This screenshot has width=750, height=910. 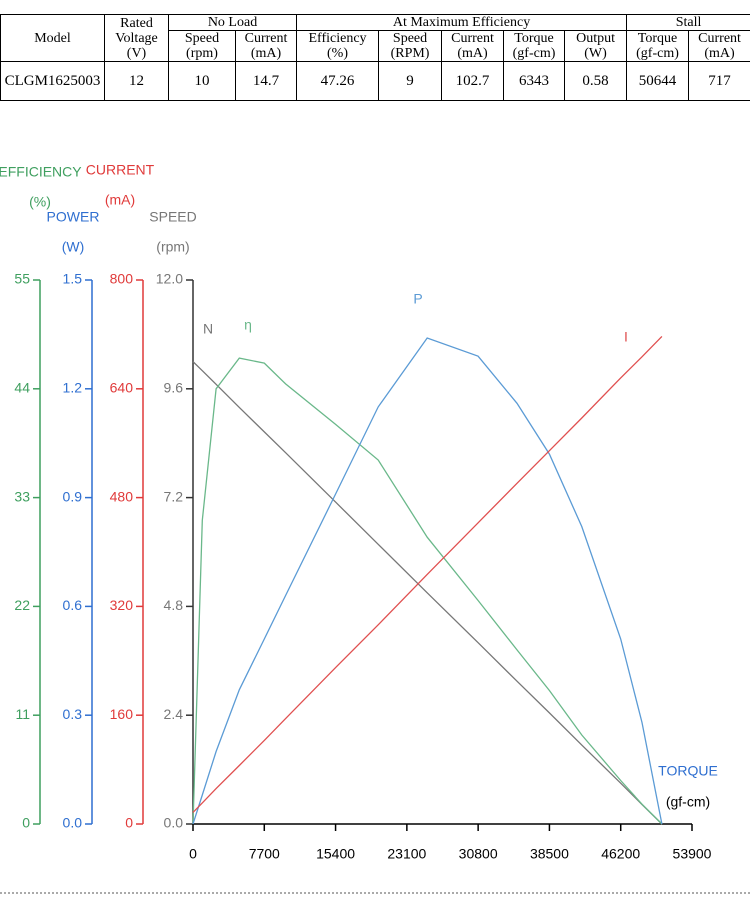 What do you see at coordinates (122, 279) in the screenshot?
I see `y-tick-label: 800` at bounding box center [122, 279].